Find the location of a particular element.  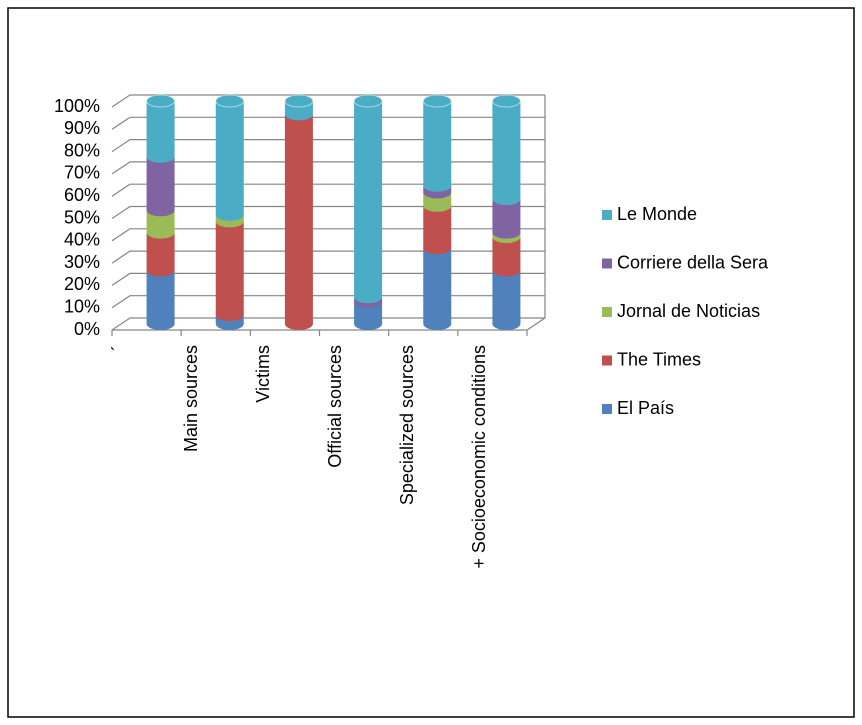

legend-label: Corriere della Sera is located at coordinates (693, 262).